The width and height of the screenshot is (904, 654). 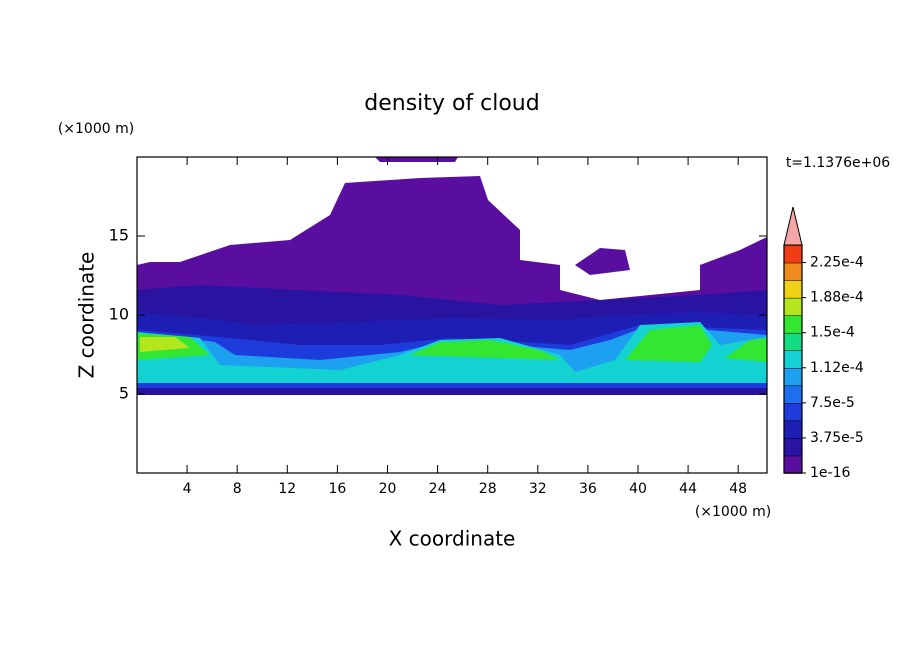 I want to click on colorbar-tick-label: 2.25e-4, so click(x=837, y=263).